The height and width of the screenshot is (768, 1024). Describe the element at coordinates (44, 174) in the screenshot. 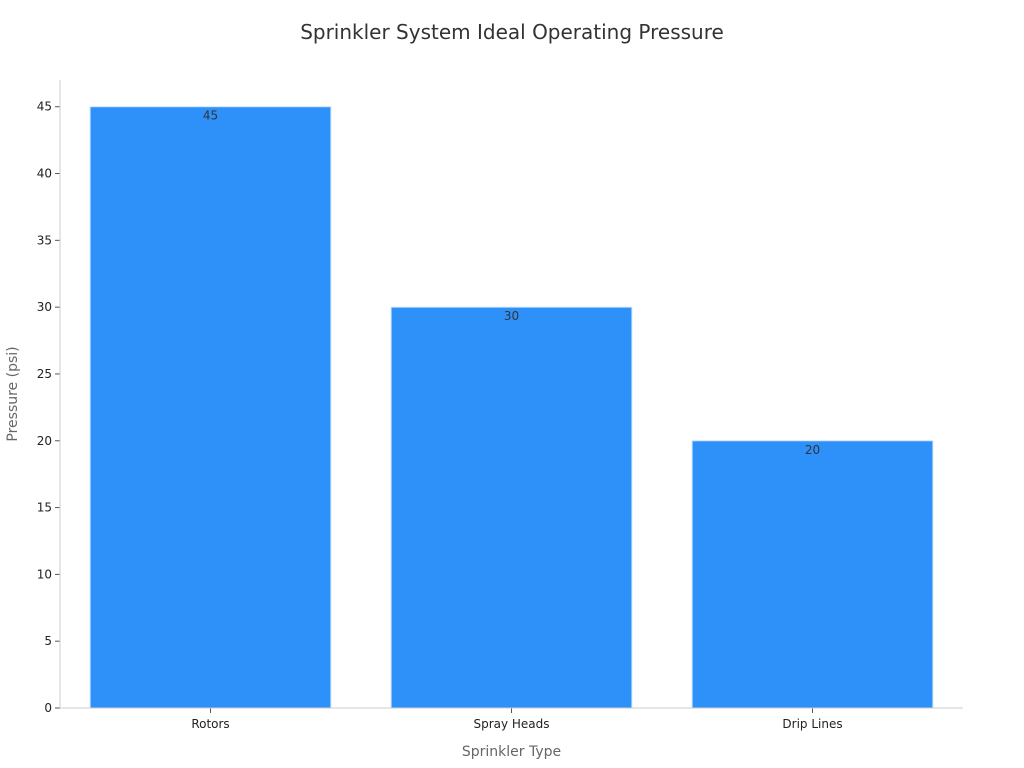

I see `y-tick-label: 40` at that location.